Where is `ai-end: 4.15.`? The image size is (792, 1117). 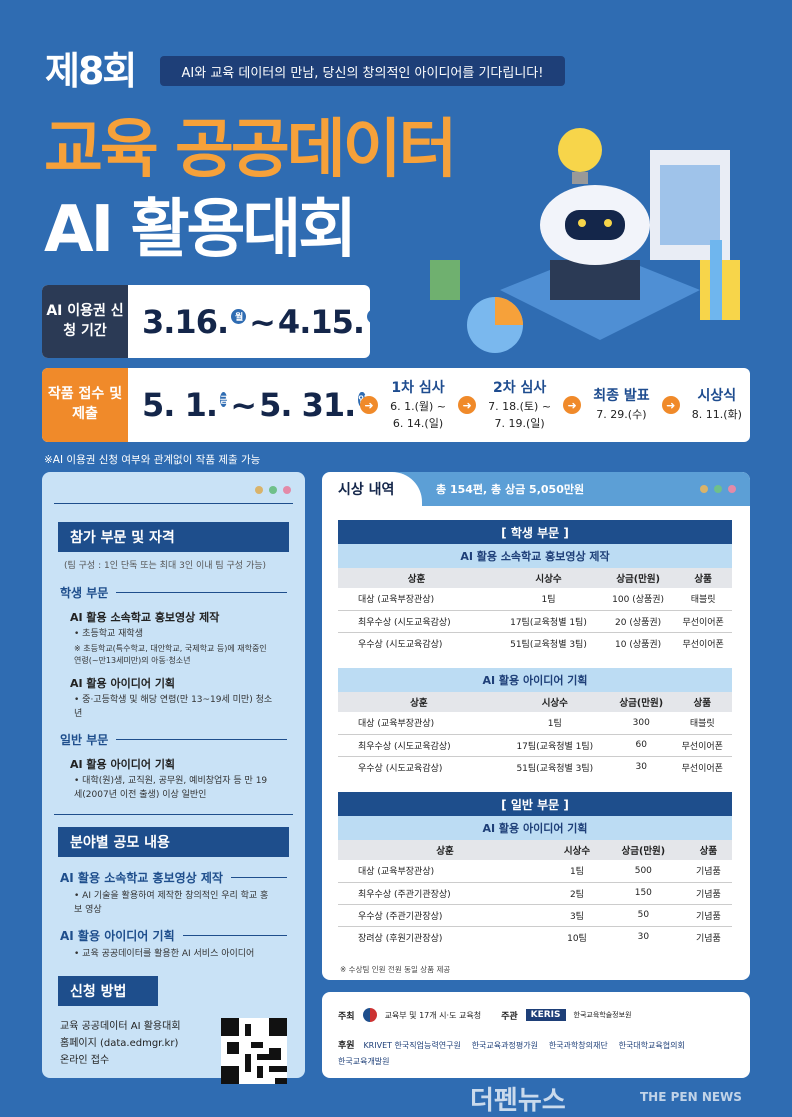
ai-end: 4.15. is located at coordinates (321, 321).